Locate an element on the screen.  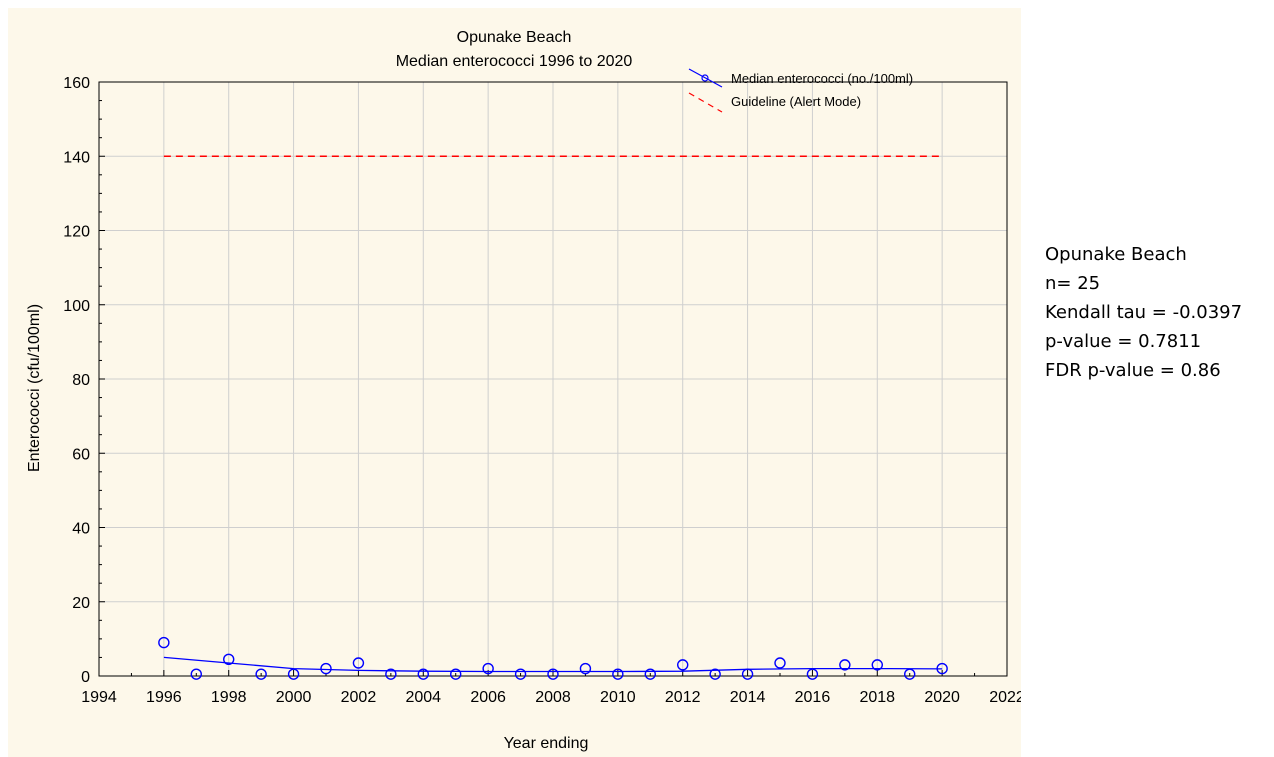
x-tick-label: 2006 is located at coordinates (488, 697).